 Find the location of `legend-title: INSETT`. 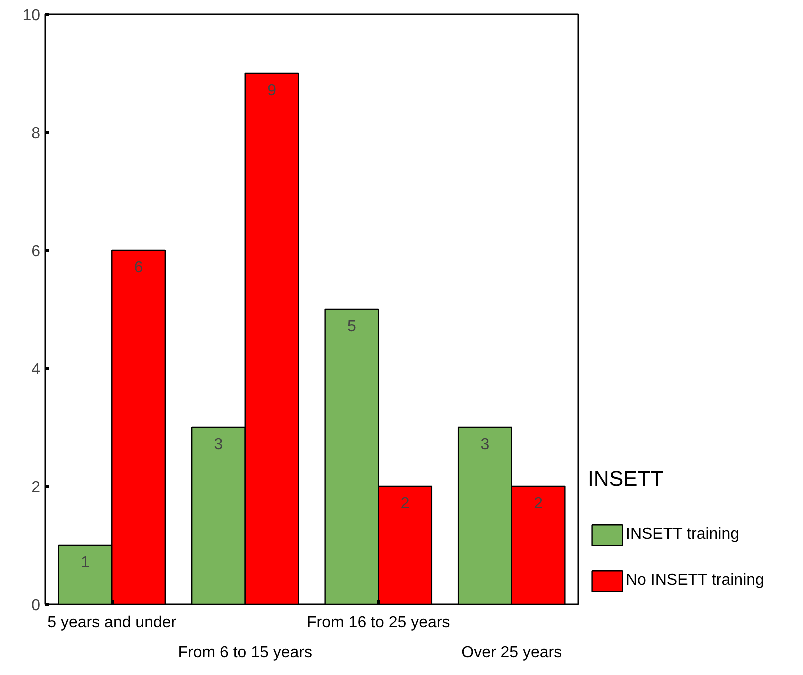

legend-title: INSETT is located at coordinates (626, 479).